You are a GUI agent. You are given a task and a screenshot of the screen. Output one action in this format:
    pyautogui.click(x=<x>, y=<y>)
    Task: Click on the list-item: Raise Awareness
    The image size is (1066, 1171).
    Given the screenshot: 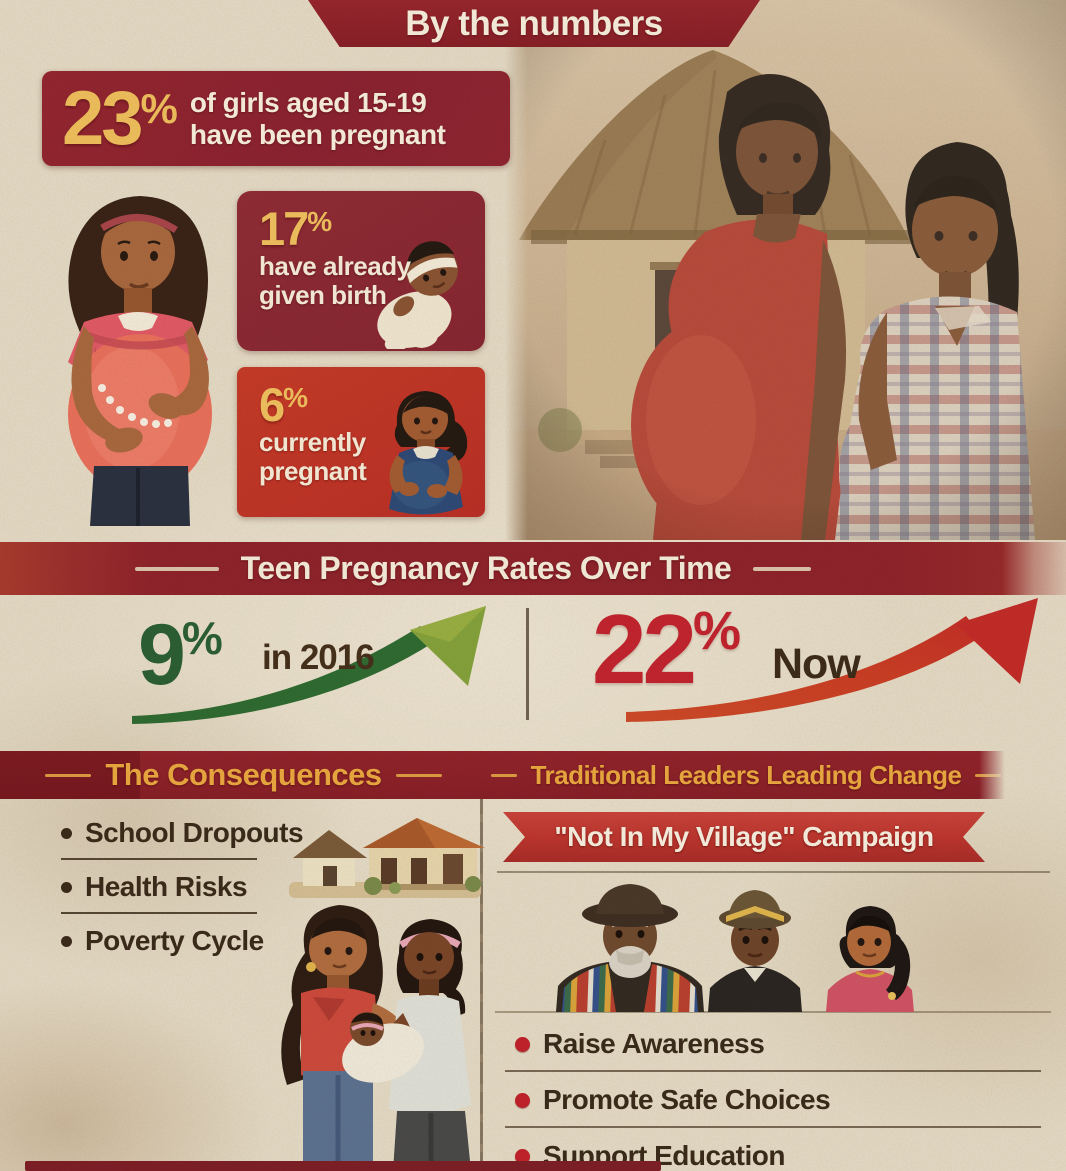 What is the action you would take?
    pyautogui.click(x=779, y=1043)
    